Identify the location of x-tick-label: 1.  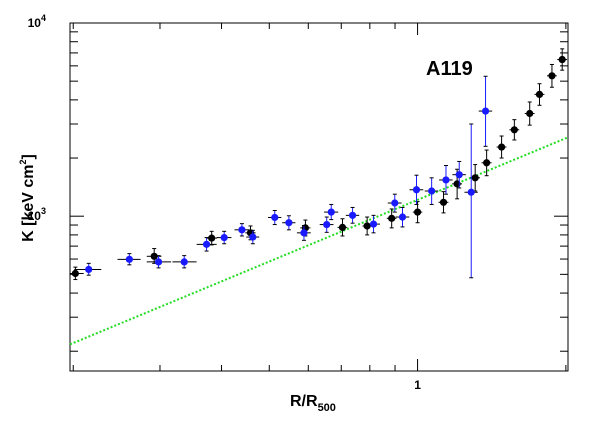
(417, 385).